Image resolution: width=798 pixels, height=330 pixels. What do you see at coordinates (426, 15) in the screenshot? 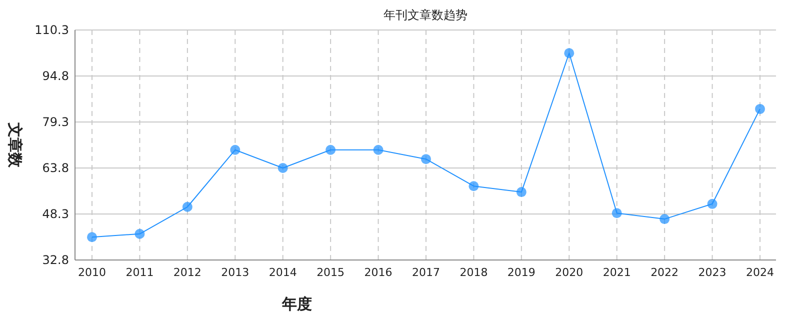
I see `chart-title: 年刊文章数趋势` at bounding box center [426, 15].